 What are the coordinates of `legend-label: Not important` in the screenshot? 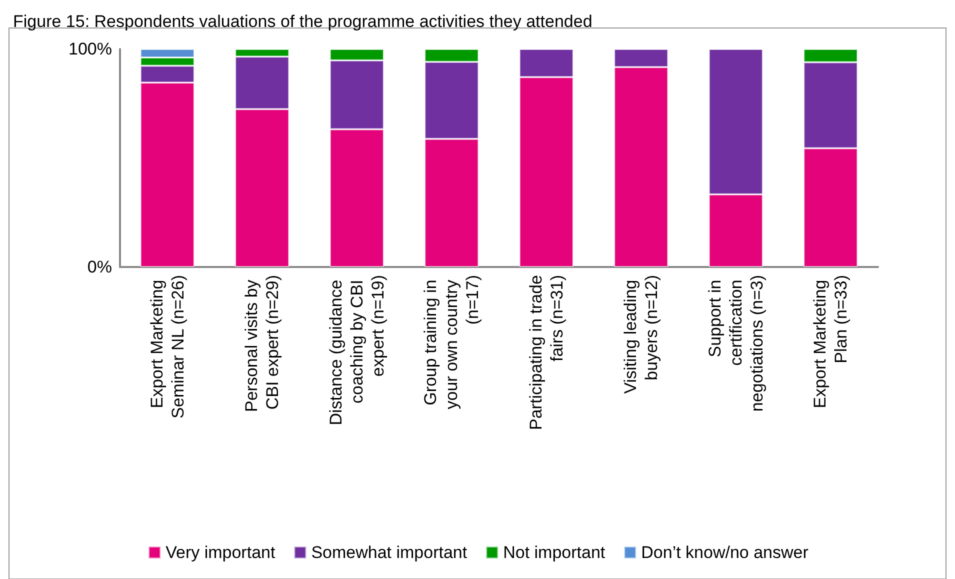 It's located at (554, 552).